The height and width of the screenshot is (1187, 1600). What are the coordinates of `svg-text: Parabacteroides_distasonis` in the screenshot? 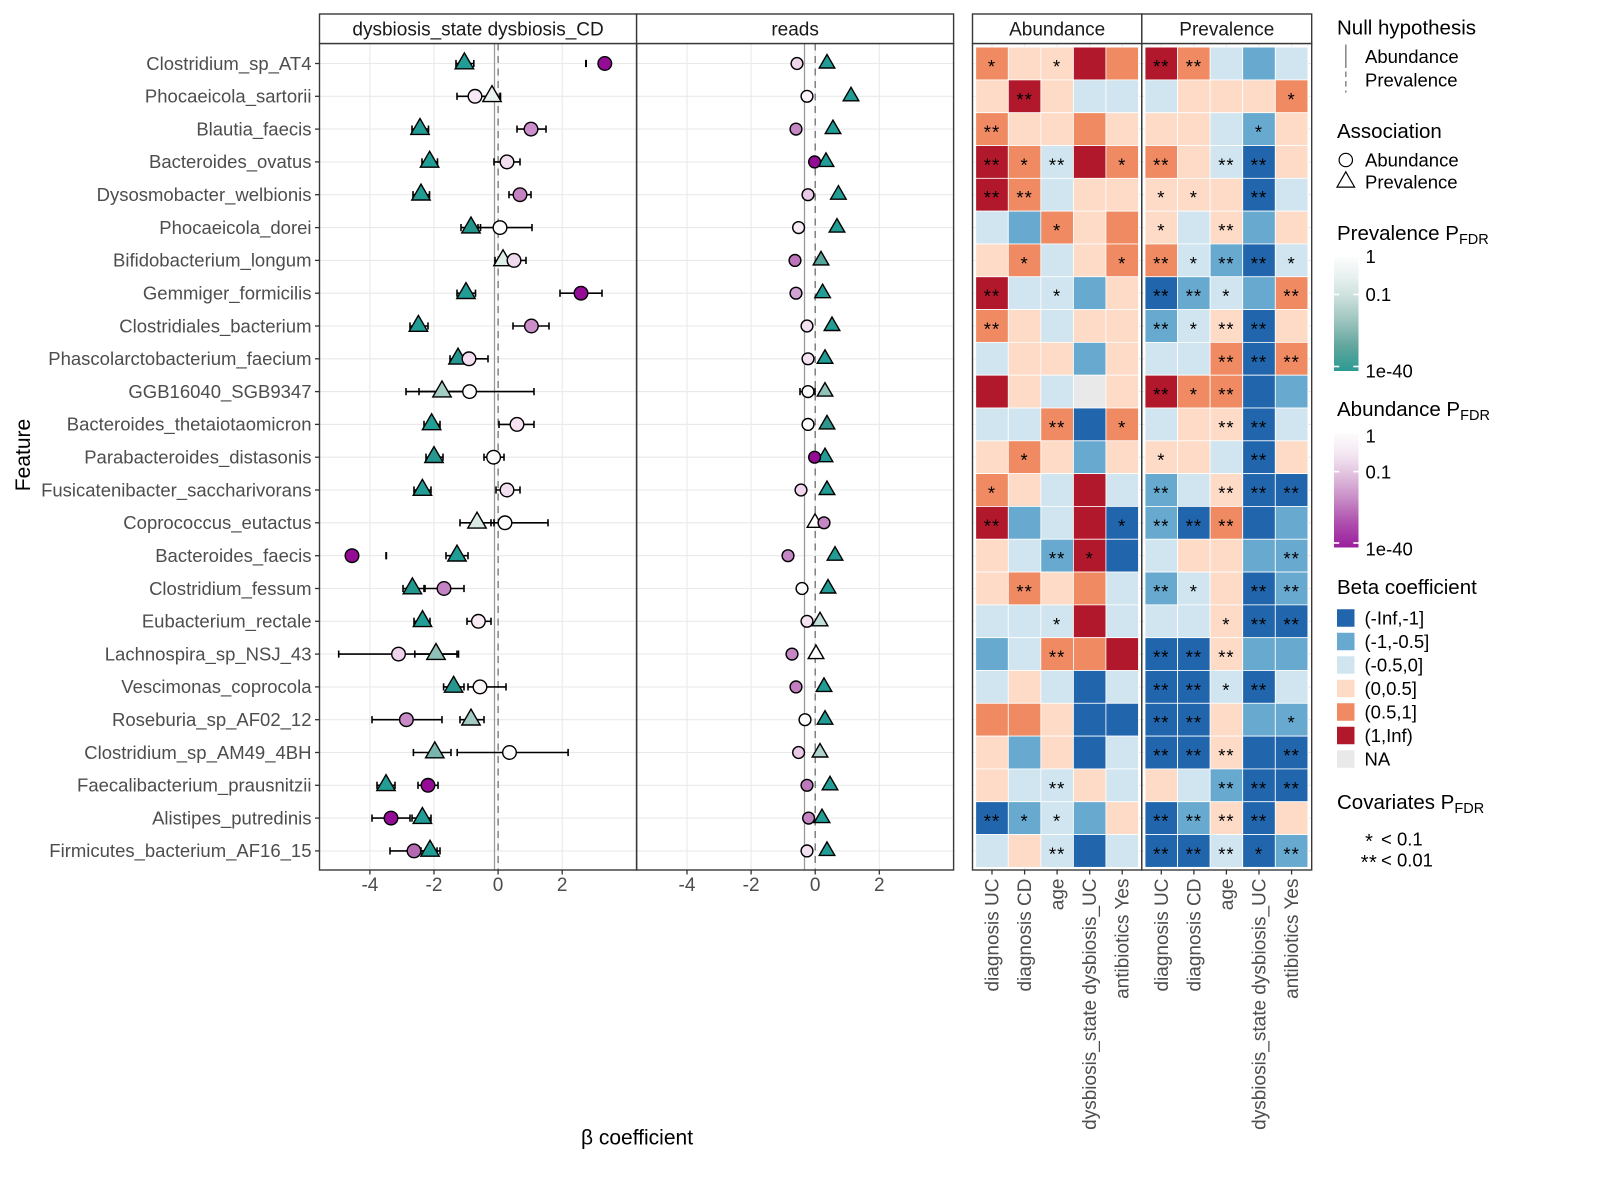 It's located at (197, 458).